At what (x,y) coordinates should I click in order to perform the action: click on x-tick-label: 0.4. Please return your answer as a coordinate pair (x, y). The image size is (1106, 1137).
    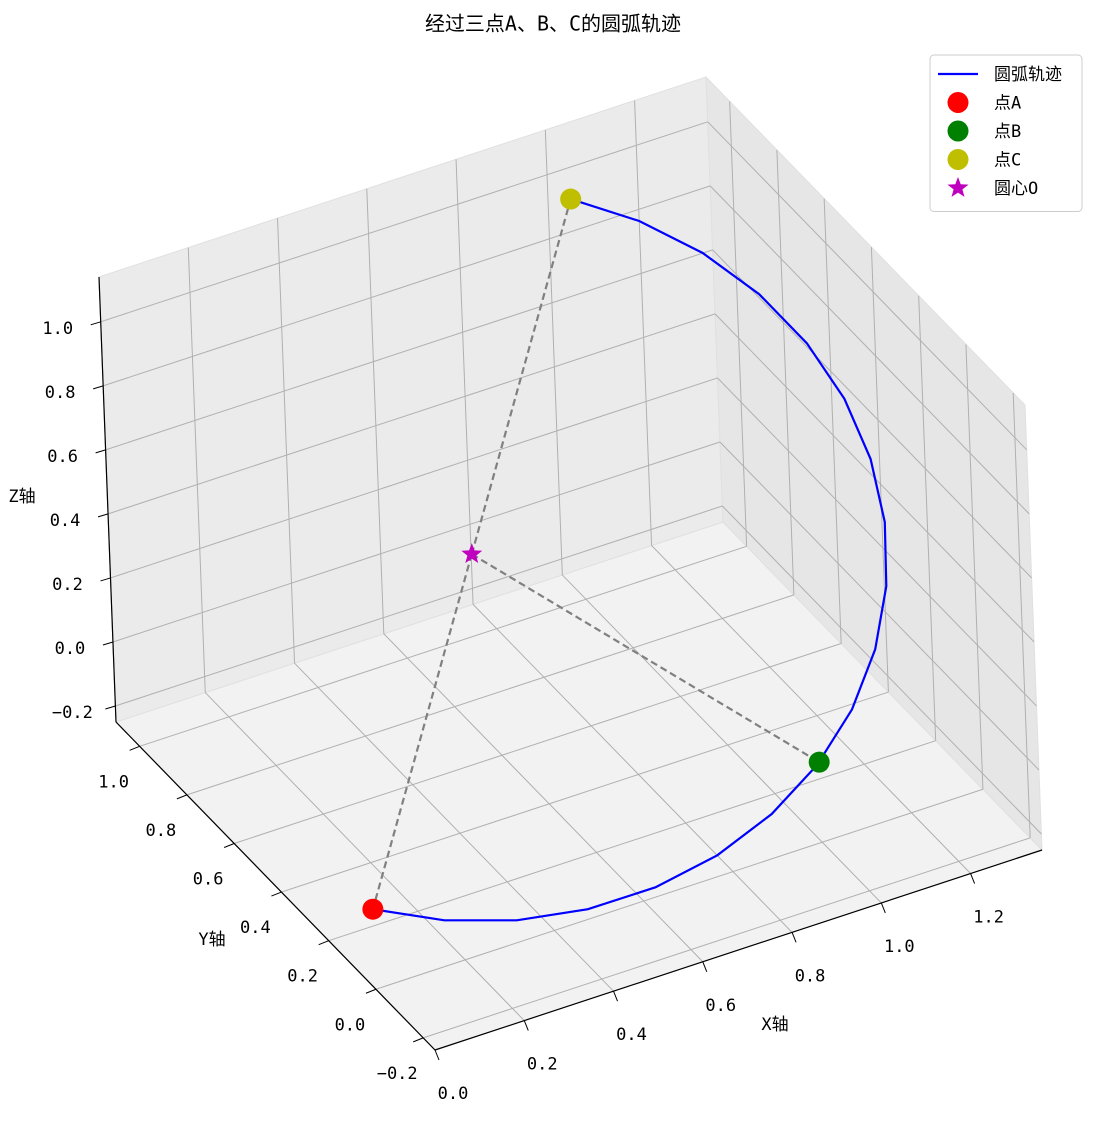
    Looking at the image, I should click on (631, 1035).